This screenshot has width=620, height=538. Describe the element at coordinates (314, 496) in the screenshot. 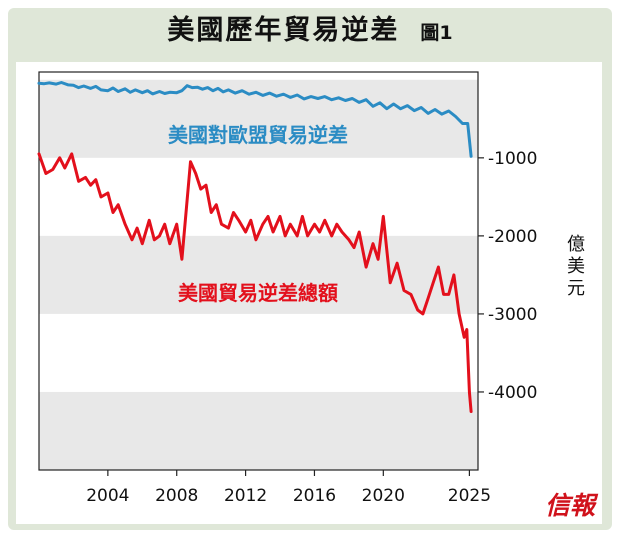

I see `x-tick-label: 2016` at that location.